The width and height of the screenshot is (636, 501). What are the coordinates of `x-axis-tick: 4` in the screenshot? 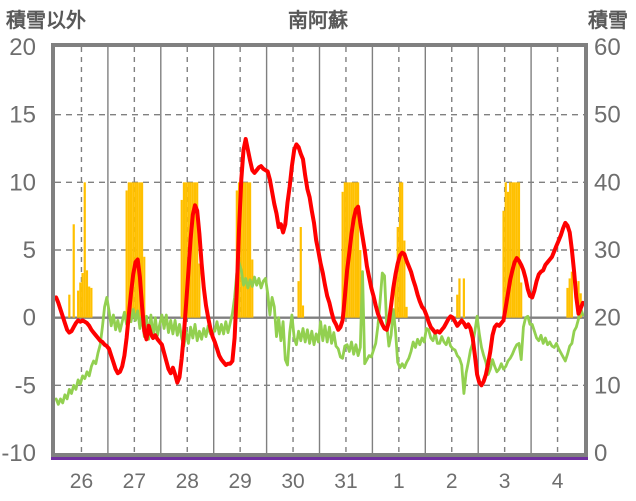 It's located at (558, 481).